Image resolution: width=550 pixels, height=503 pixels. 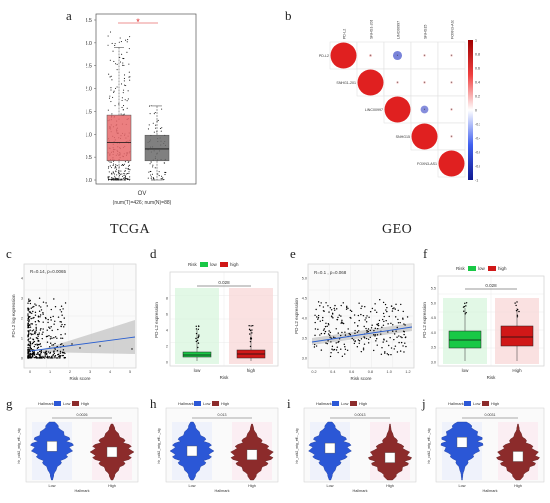 What do you see at coordinates (433, 348) in the screenshot?
I see `panel-f-ytick-label: 3.5` at bounding box center [433, 348].